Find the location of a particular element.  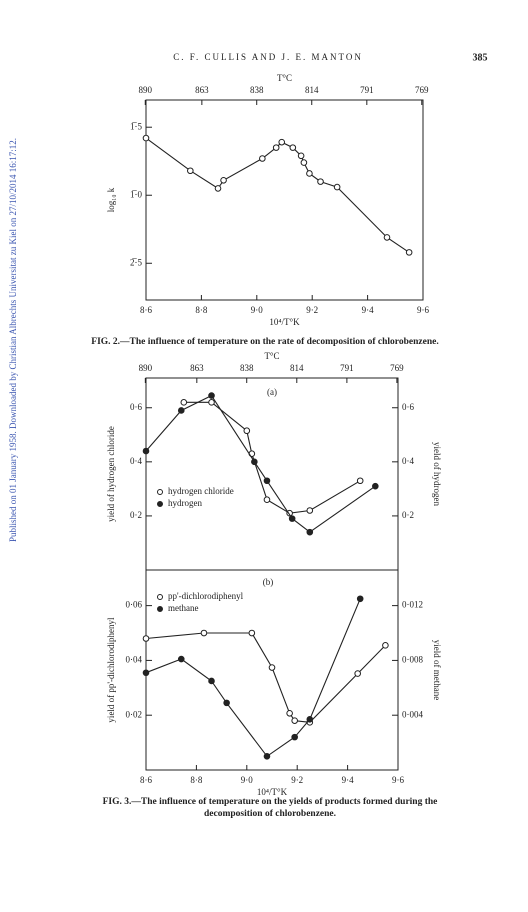

y2-tick-label: 0·004 is located at coordinates (412, 714).